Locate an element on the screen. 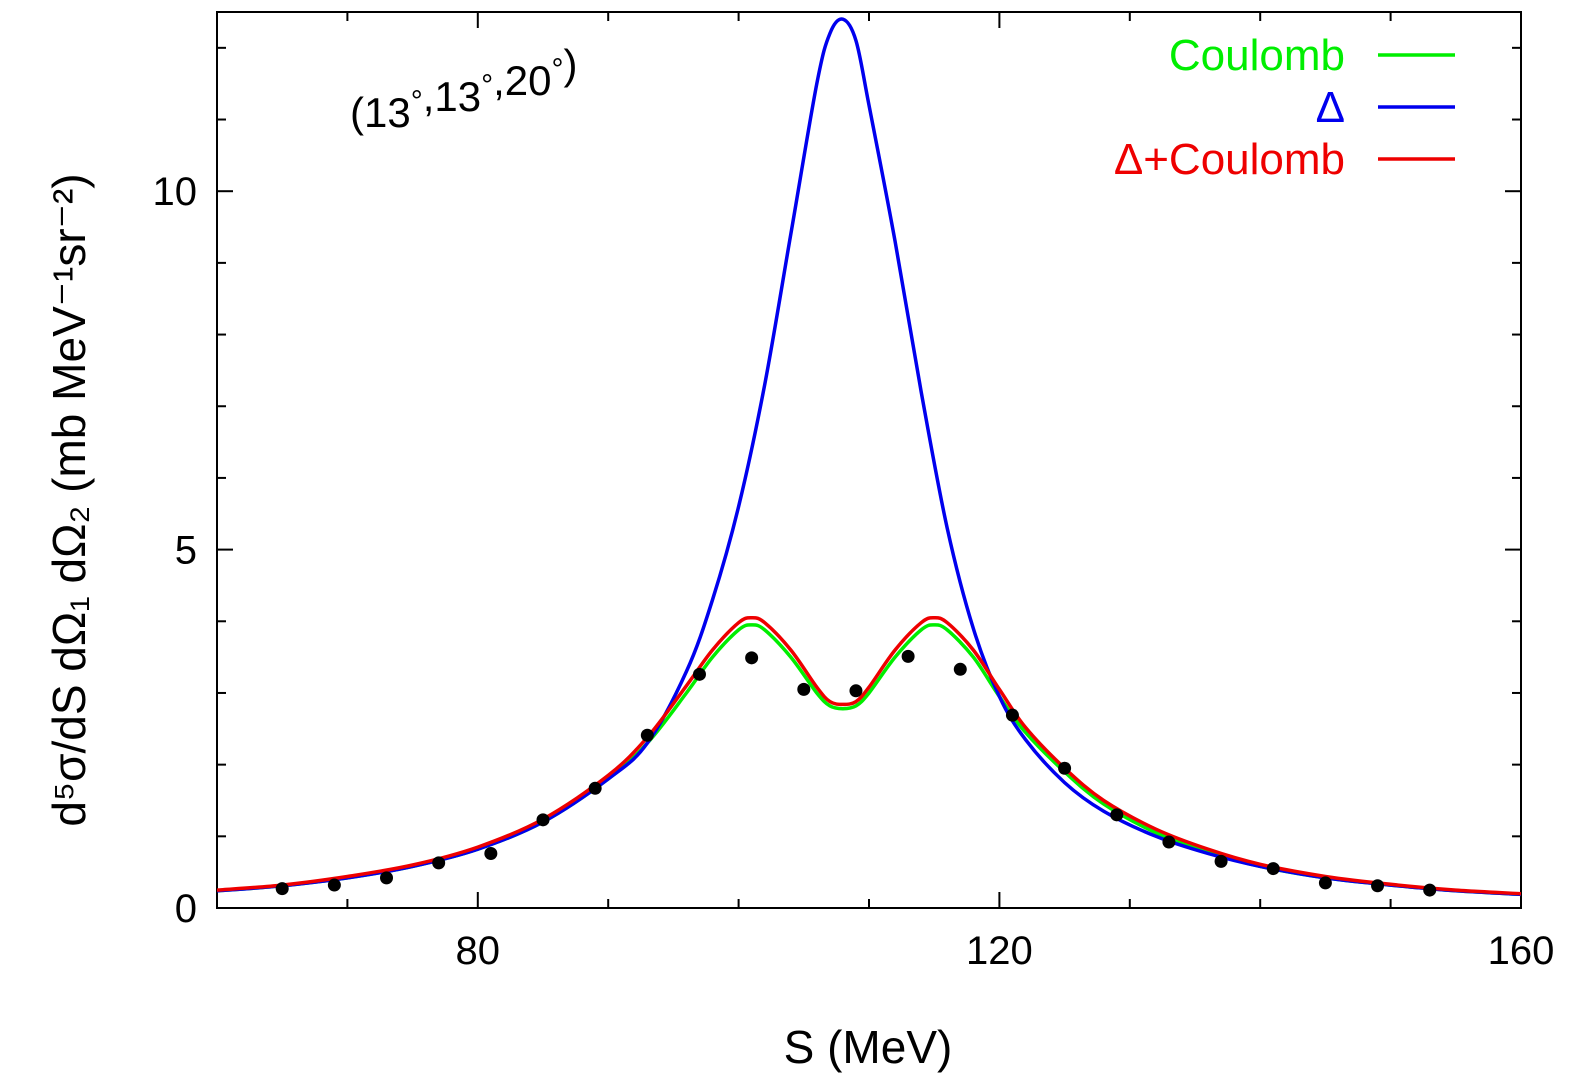 The width and height of the screenshot is (1586, 1089). y-tick-label: 5 is located at coordinates (186, 551).